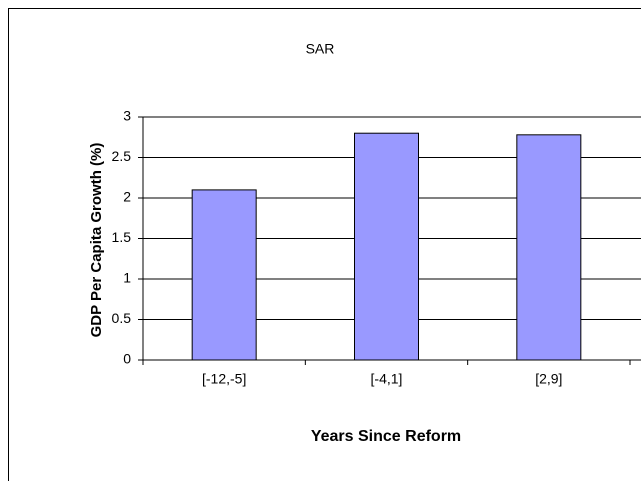 This screenshot has height=481, width=641. What do you see at coordinates (122, 237) in the screenshot?
I see `y-tick-label: 1.5` at bounding box center [122, 237].